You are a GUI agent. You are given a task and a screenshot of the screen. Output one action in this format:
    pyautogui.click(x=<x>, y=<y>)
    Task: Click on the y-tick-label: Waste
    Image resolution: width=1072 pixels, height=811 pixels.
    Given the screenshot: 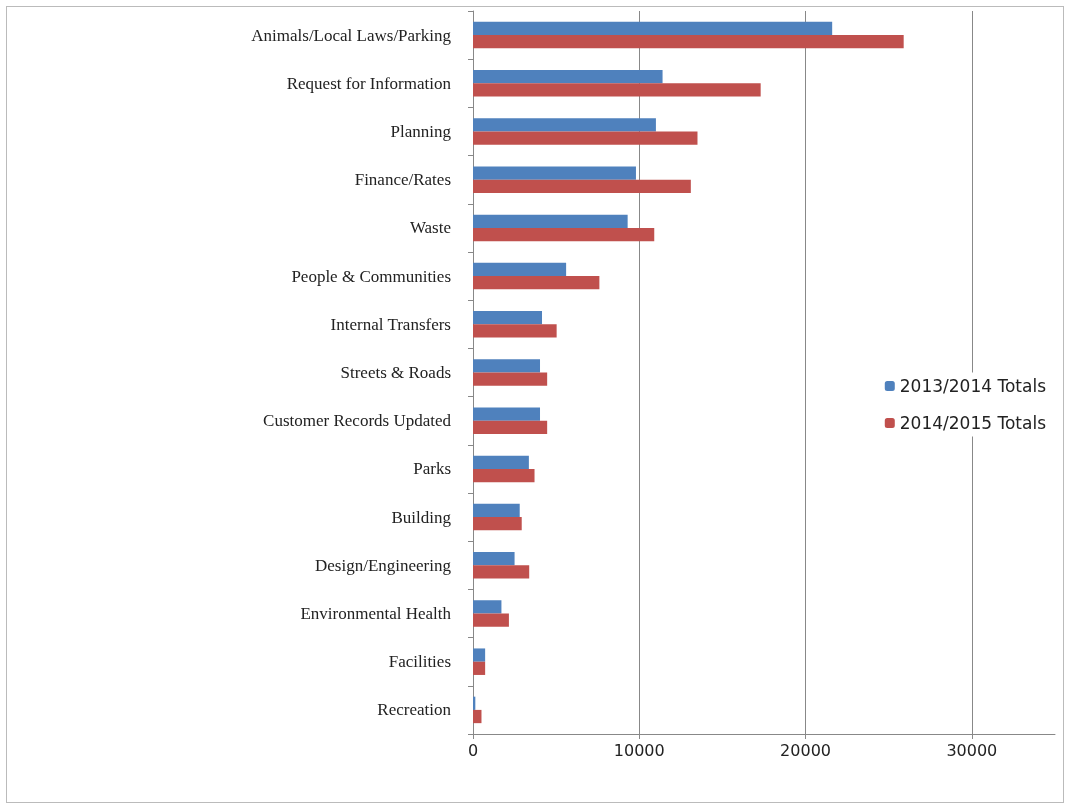 What is the action you would take?
    pyautogui.click(x=430, y=228)
    